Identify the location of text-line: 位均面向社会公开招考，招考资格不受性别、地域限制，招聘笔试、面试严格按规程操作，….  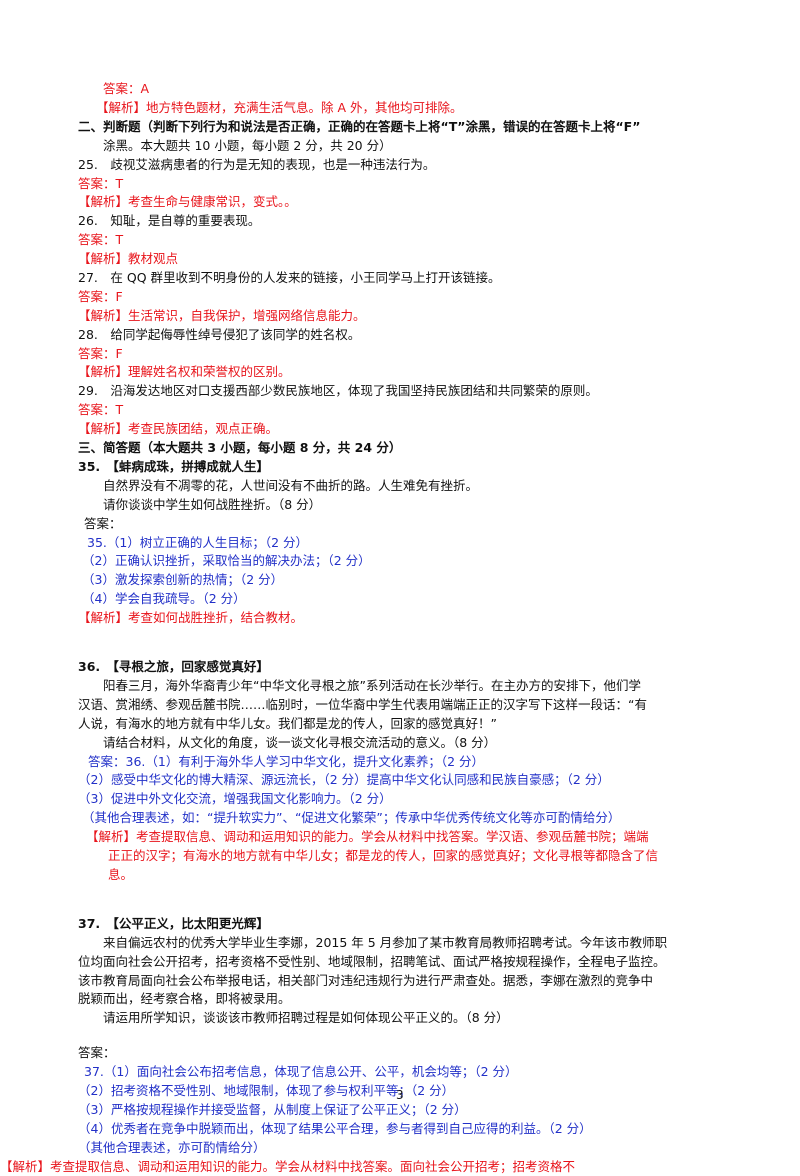
(372, 961).